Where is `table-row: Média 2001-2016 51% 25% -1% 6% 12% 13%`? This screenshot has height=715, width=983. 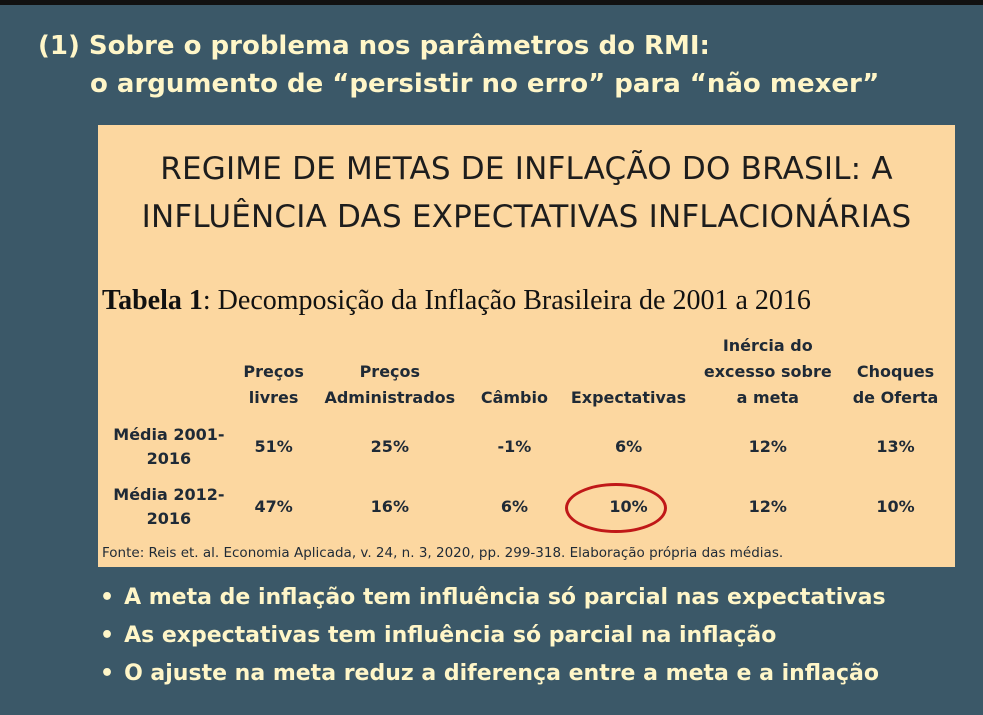
table-row: Média 2001-2016 51% 25% -1% 6% 12% 13% is located at coordinates (527, 447).